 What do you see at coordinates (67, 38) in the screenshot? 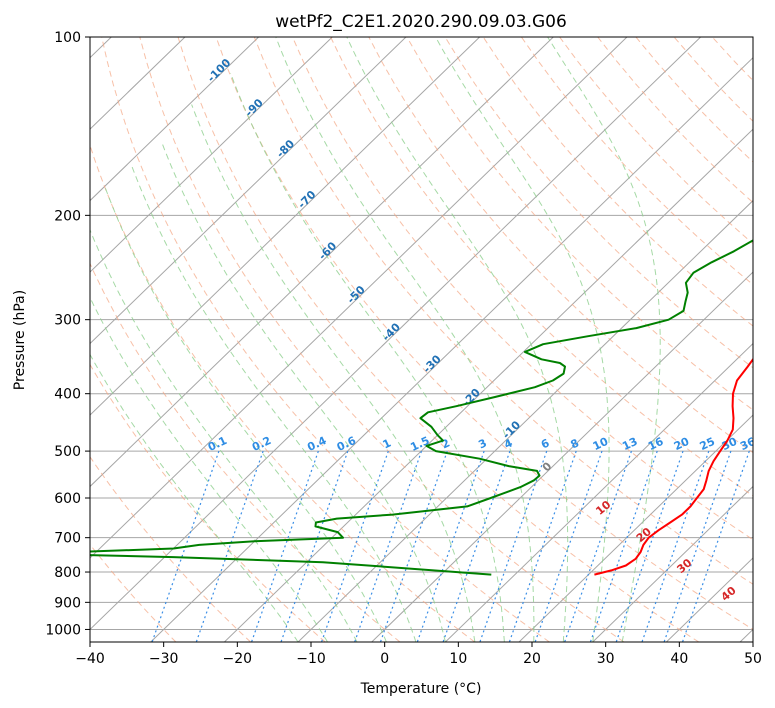
I see `y-tick-label: 100` at bounding box center [67, 38].